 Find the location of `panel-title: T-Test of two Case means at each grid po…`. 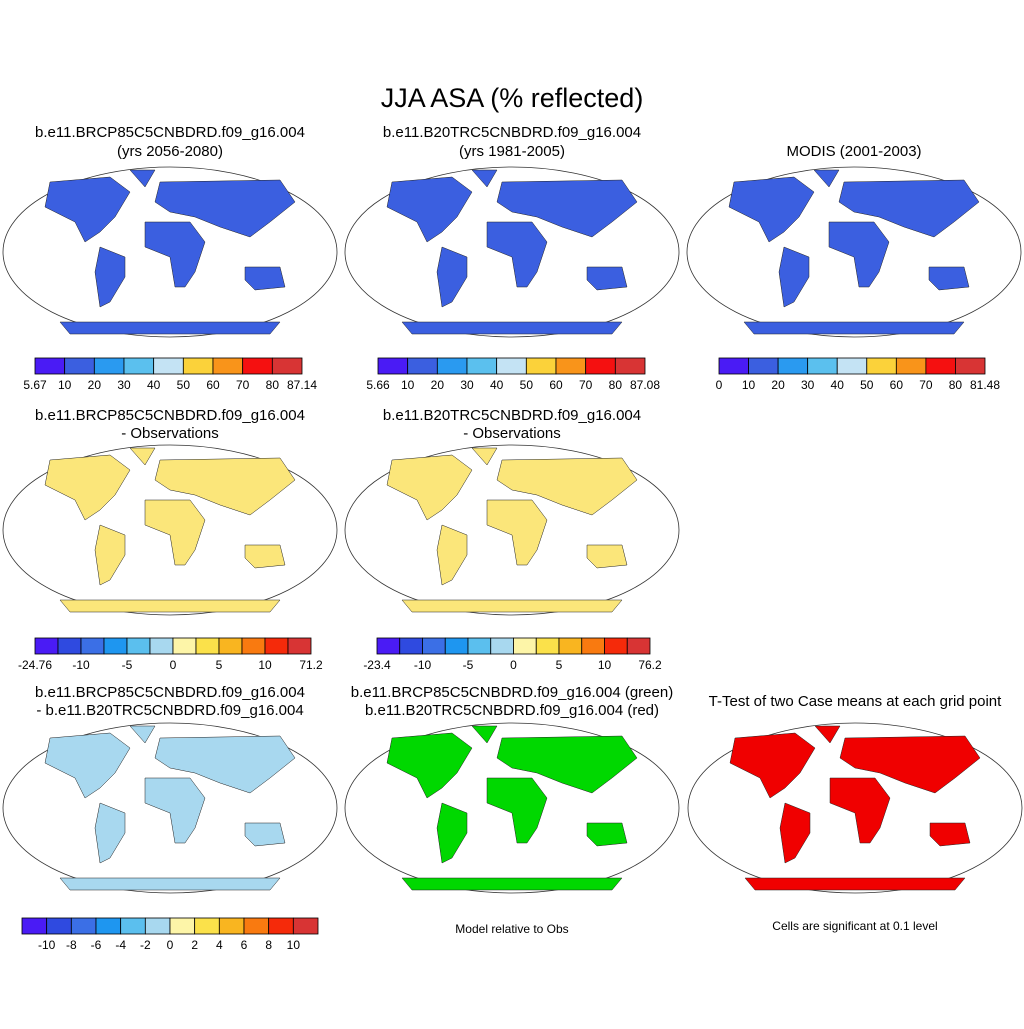

panel-title: T-Test of two Case means at each grid po… is located at coordinates (855, 701).